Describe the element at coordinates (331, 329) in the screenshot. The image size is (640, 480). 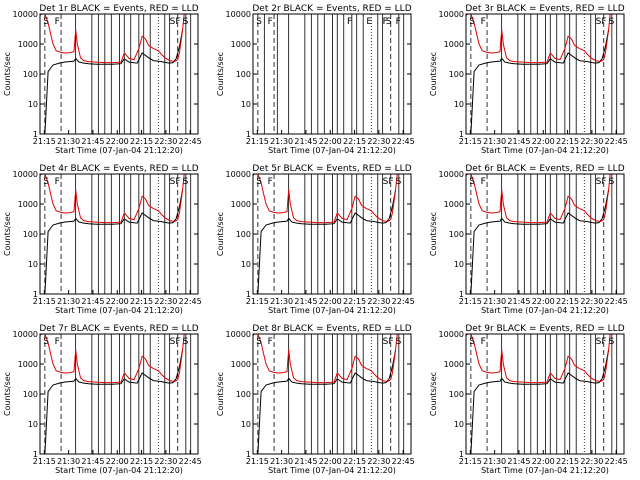
I see `panel-title: Det 8r BLACK = Events, RED = LLD` at that location.